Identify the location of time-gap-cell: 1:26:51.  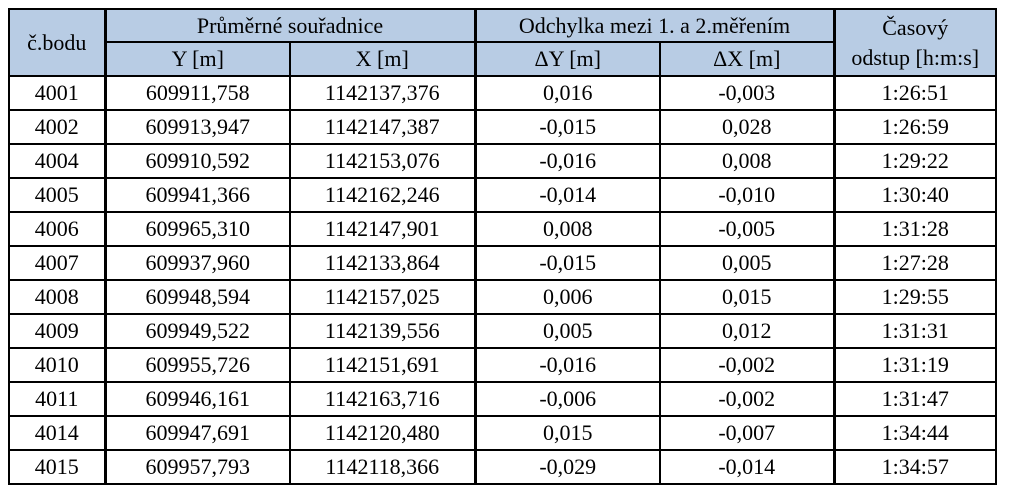
(914, 93).